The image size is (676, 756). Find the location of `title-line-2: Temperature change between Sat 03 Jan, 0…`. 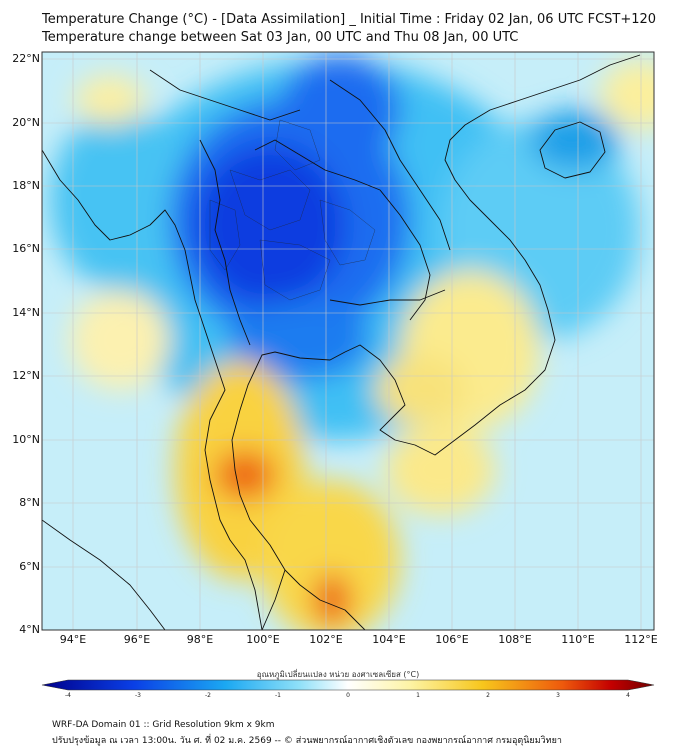

title-line-2: Temperature change between Sat 03 Jan, 0… is located at coordinates (280, 37).